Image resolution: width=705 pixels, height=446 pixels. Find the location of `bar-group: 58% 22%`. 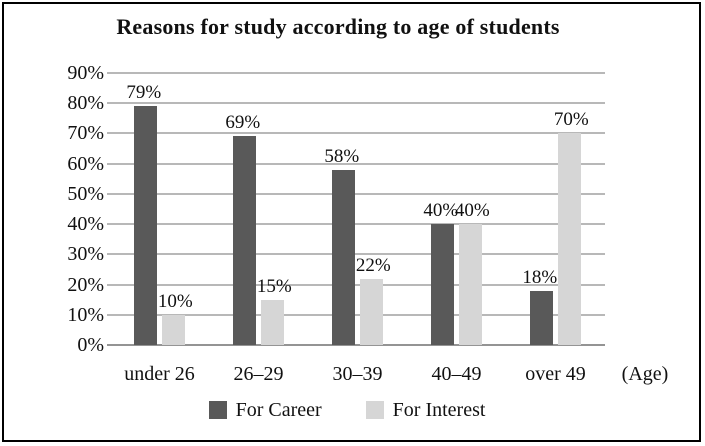

bar-group: 58% 22% is located at coordinates (357, 209).